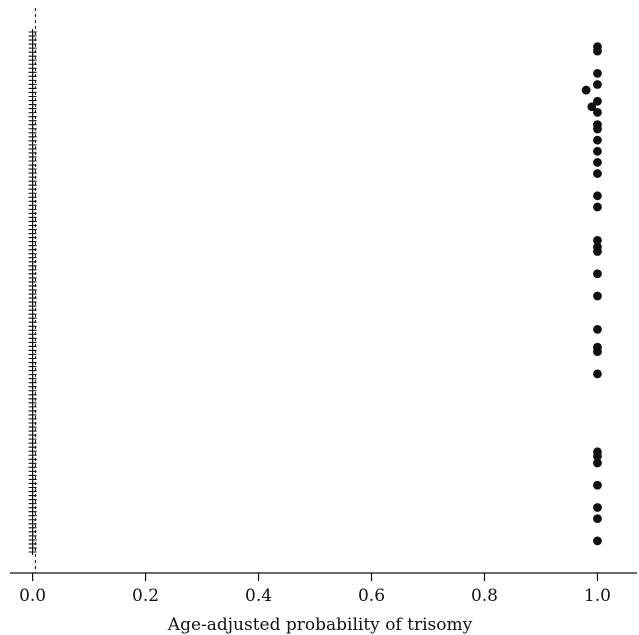  Describe the element at coordinates (32, 552) in the screenshot. I see `plus-point` at that location.